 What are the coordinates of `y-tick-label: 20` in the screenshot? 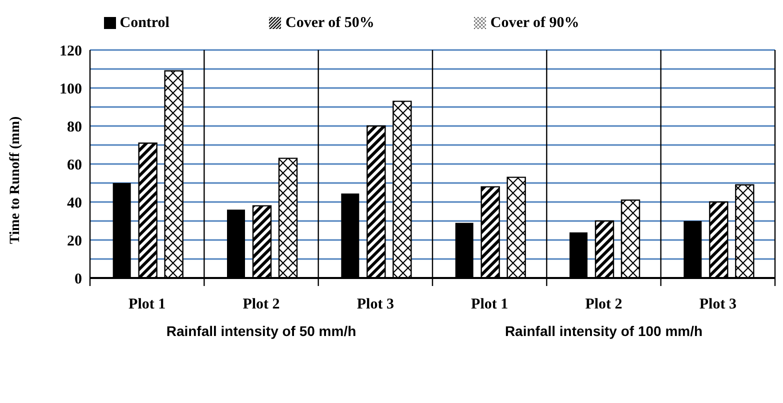 It's located at (74, 241).